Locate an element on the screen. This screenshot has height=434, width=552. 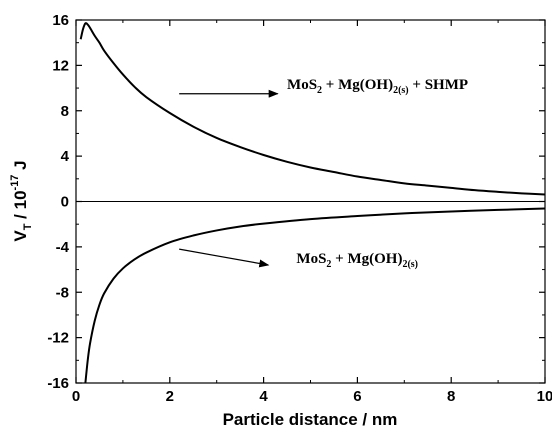
y-tick-label: -4 is located at coordinates (63, 247).